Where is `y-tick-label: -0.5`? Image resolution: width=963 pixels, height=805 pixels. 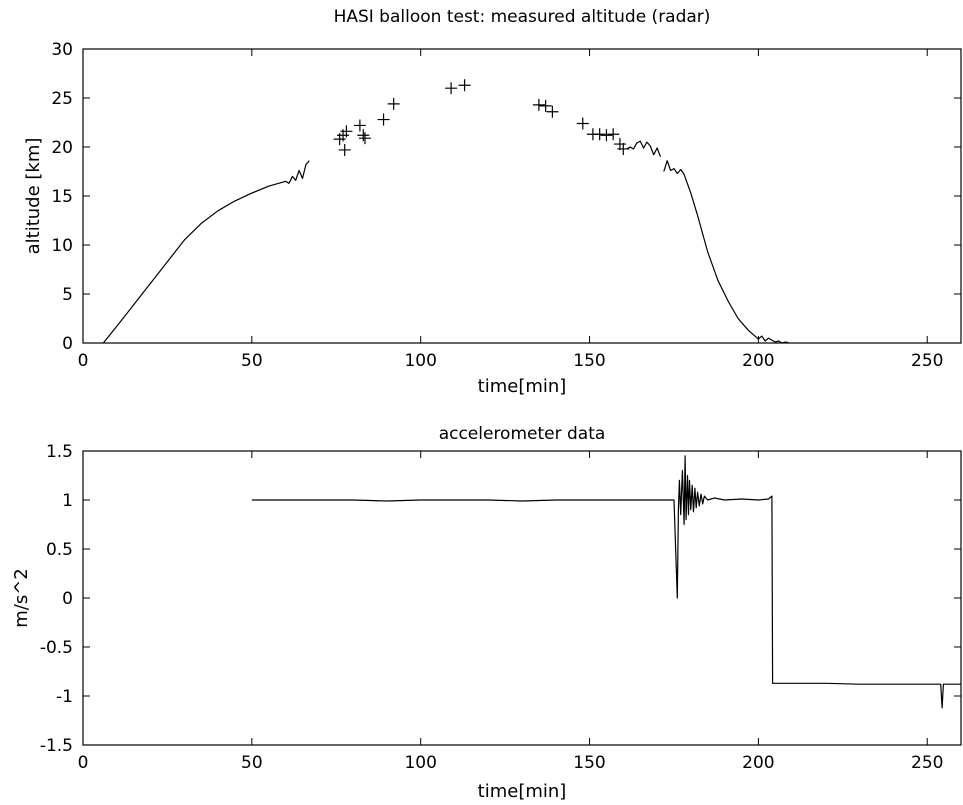
y-tick-label: -0.5 is located at coordinates (56, 648).